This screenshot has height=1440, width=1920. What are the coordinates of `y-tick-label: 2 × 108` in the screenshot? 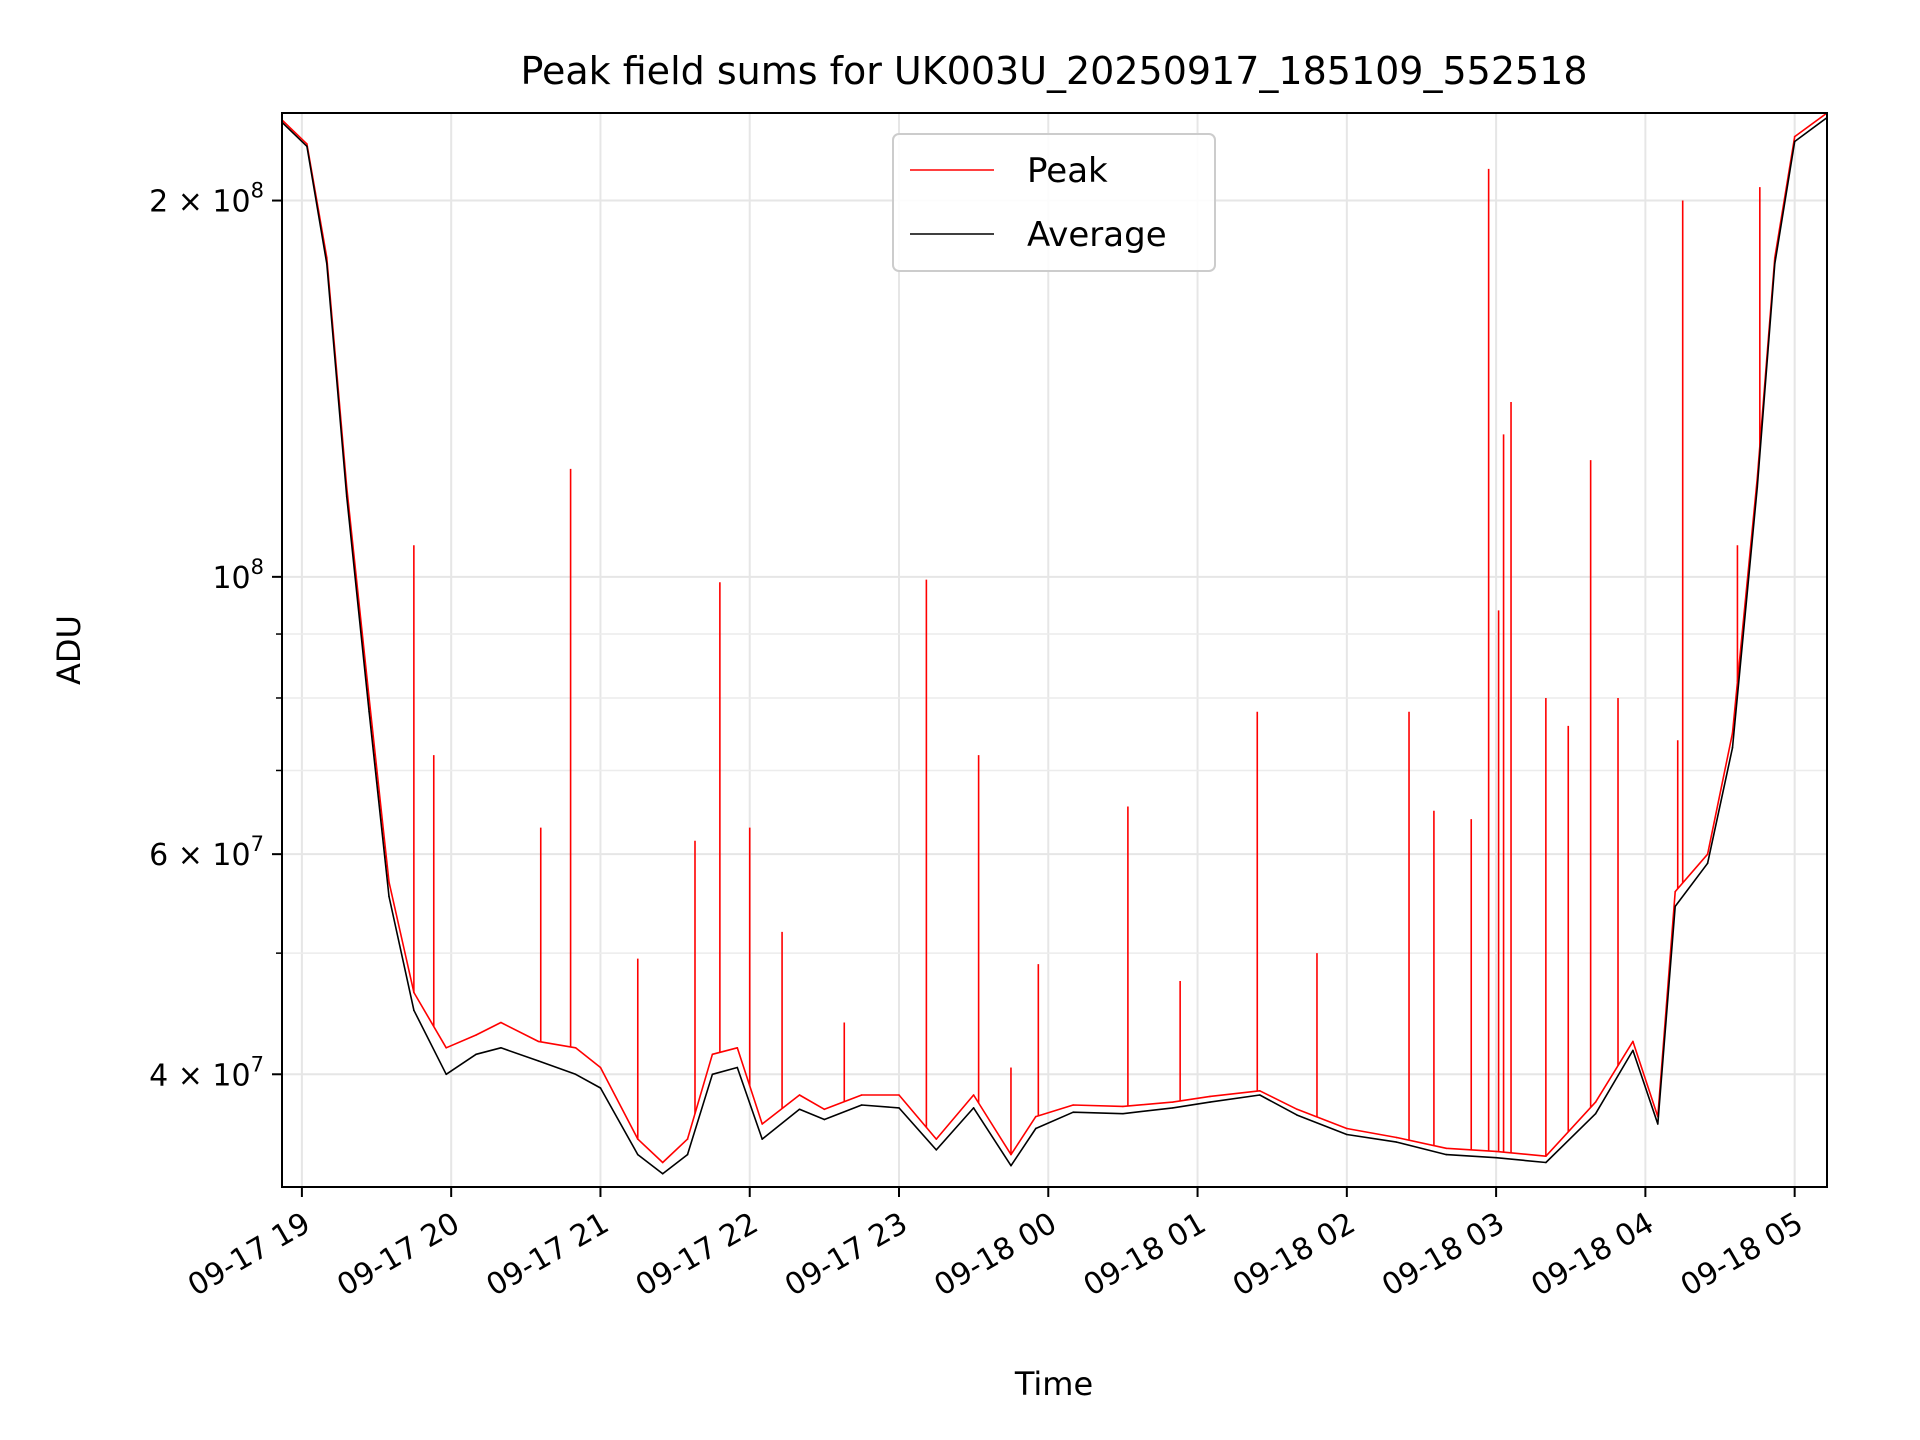 It's located at (206, 199).